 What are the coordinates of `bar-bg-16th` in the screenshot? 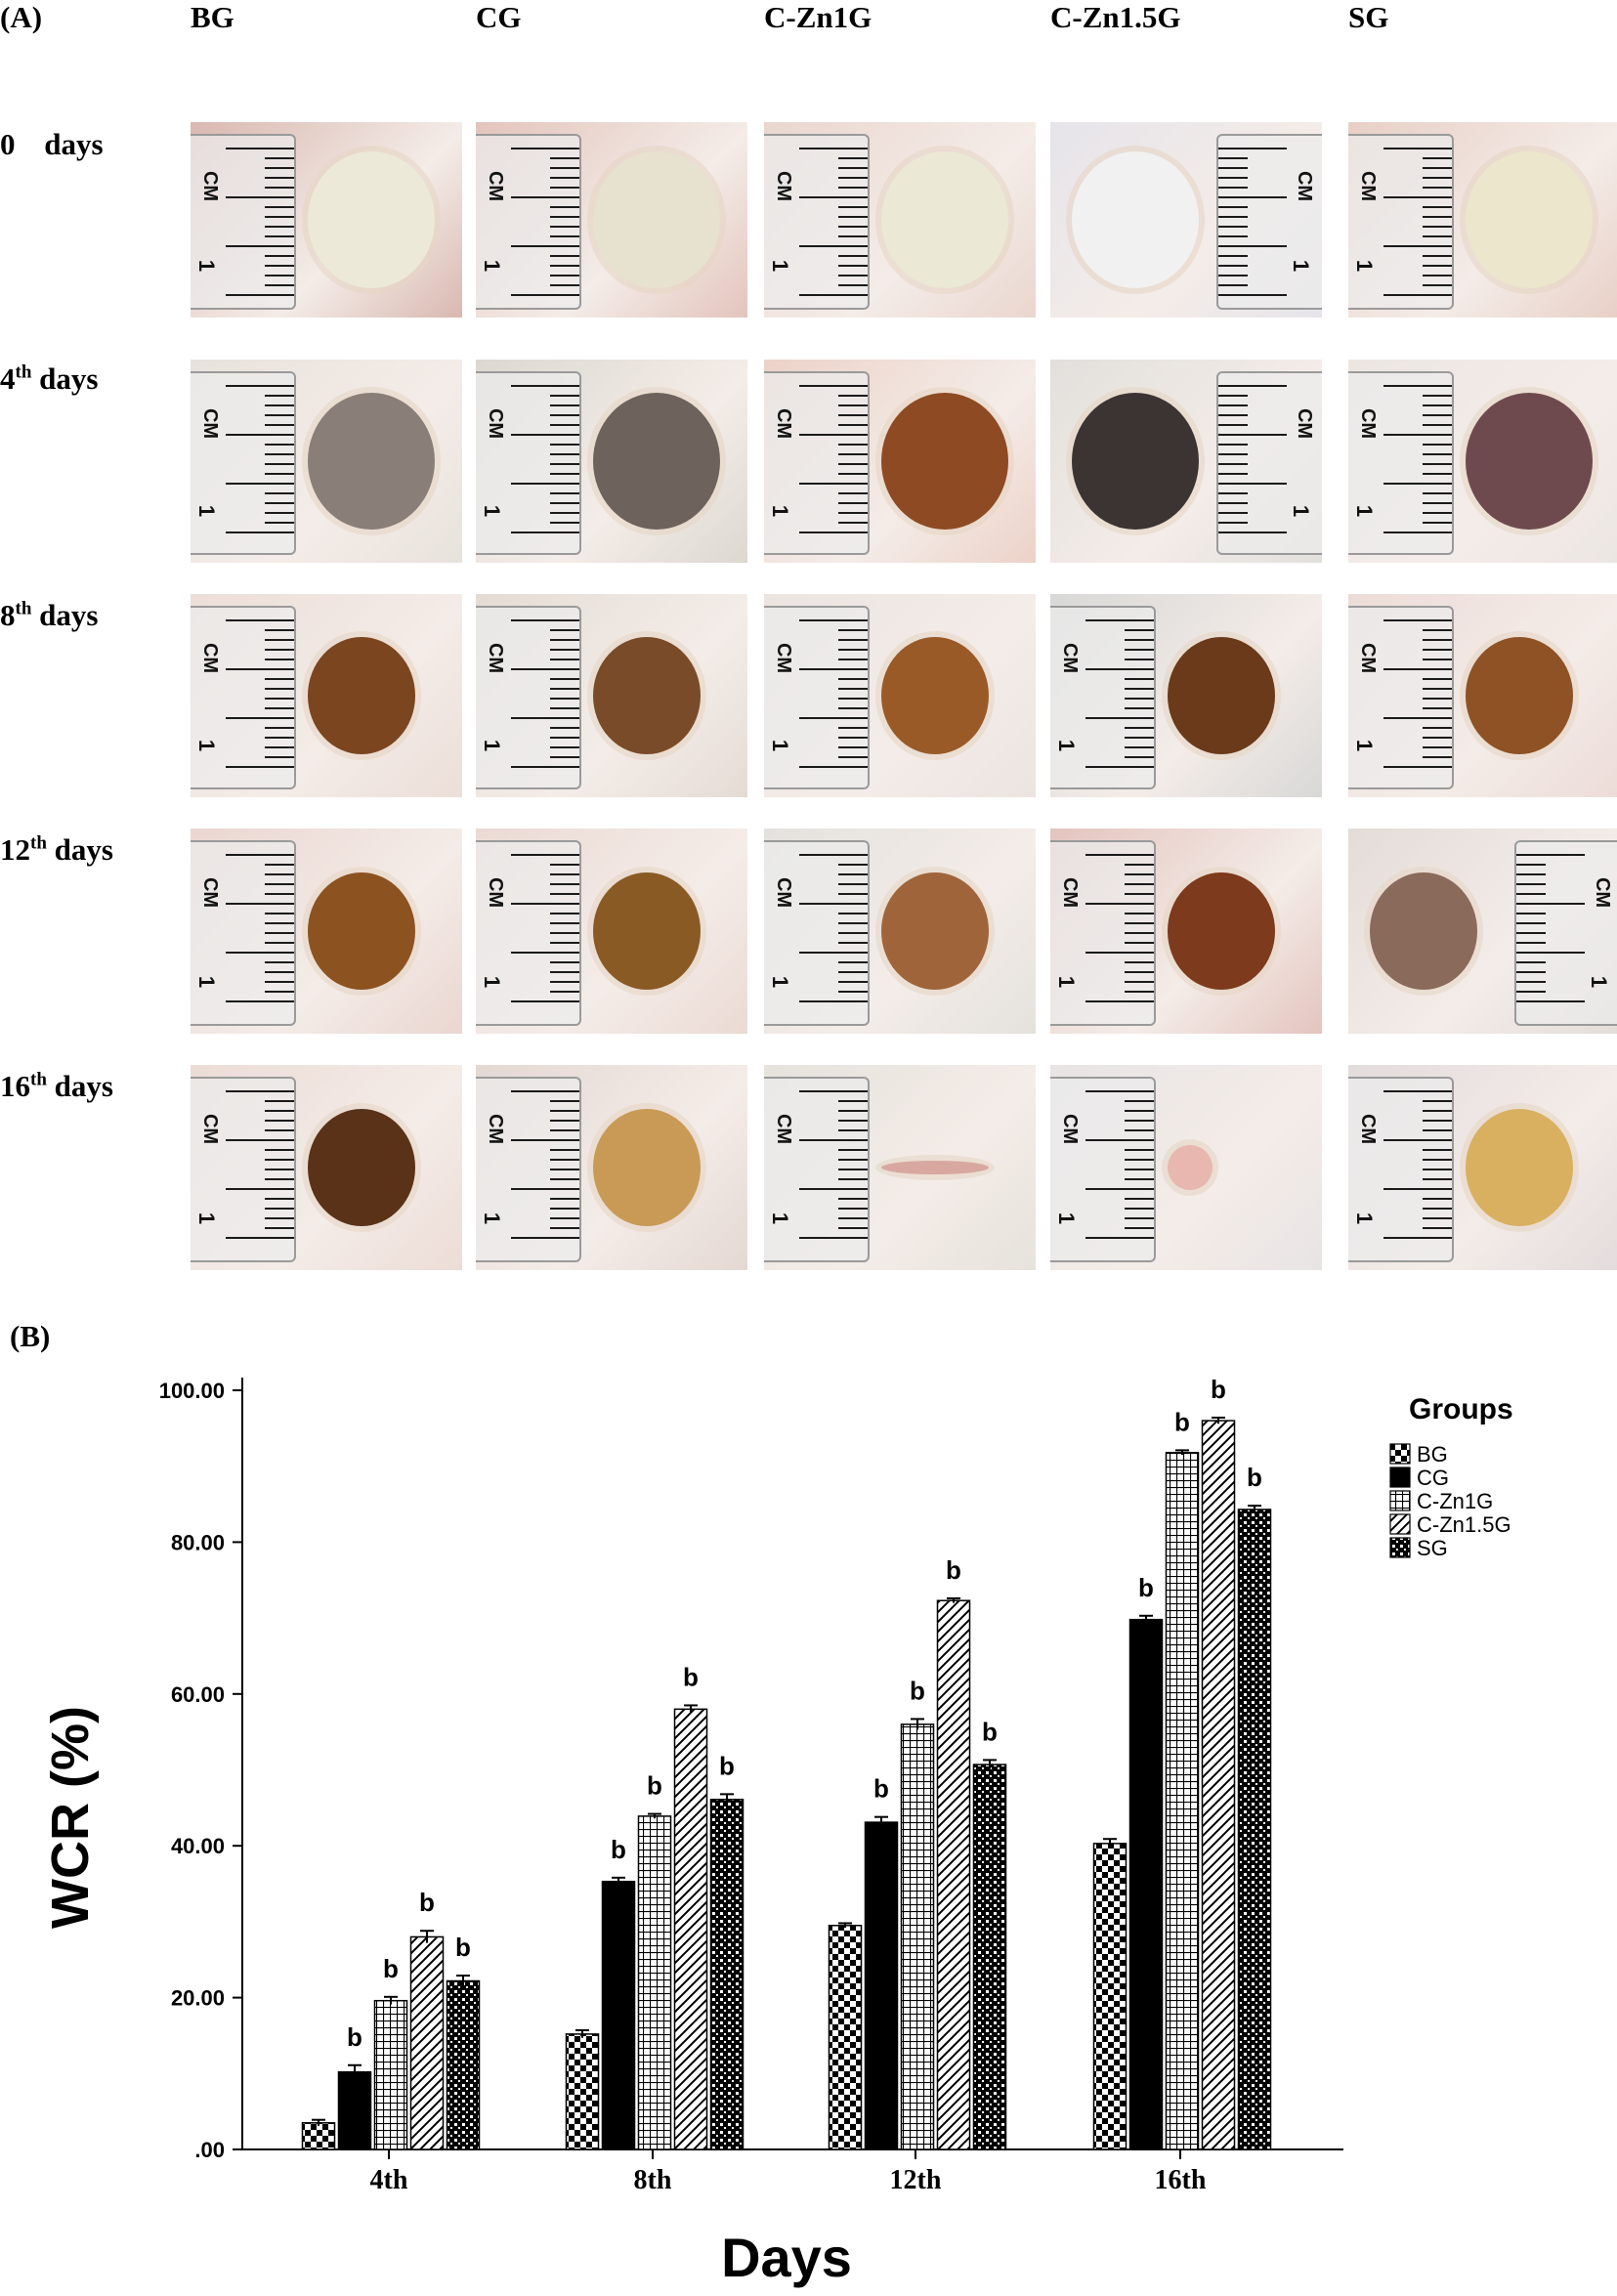 It's located at (1110, 1997).